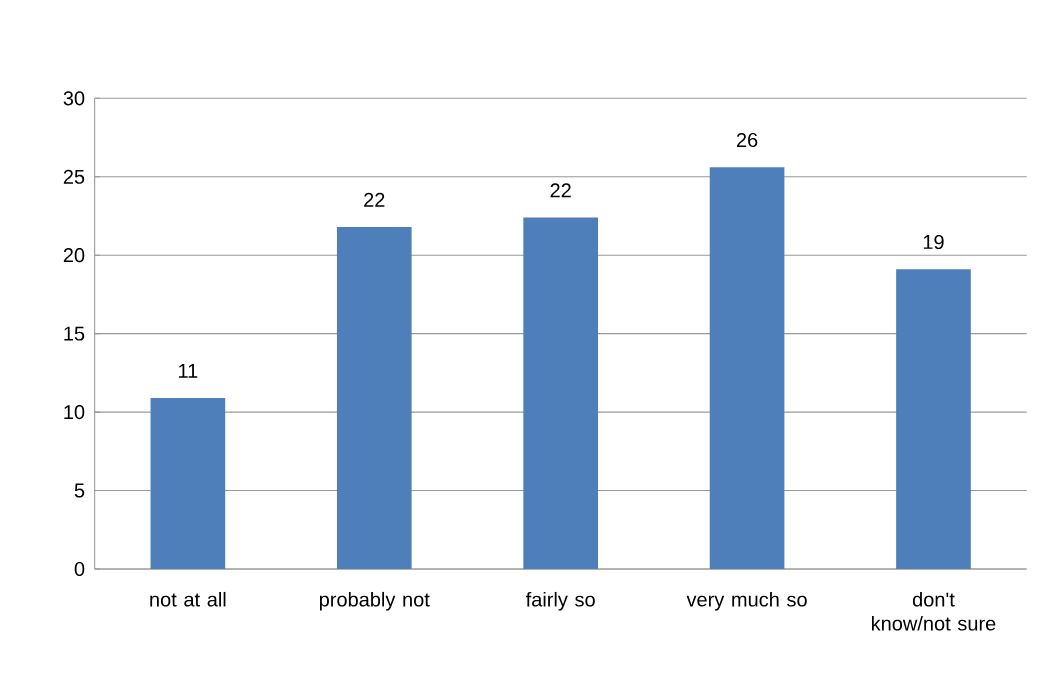 This screenshot has height=695, width=1049. Describe the element at coordinates (188, 370) in the screenshot. I see `data-label: 11` at that location.